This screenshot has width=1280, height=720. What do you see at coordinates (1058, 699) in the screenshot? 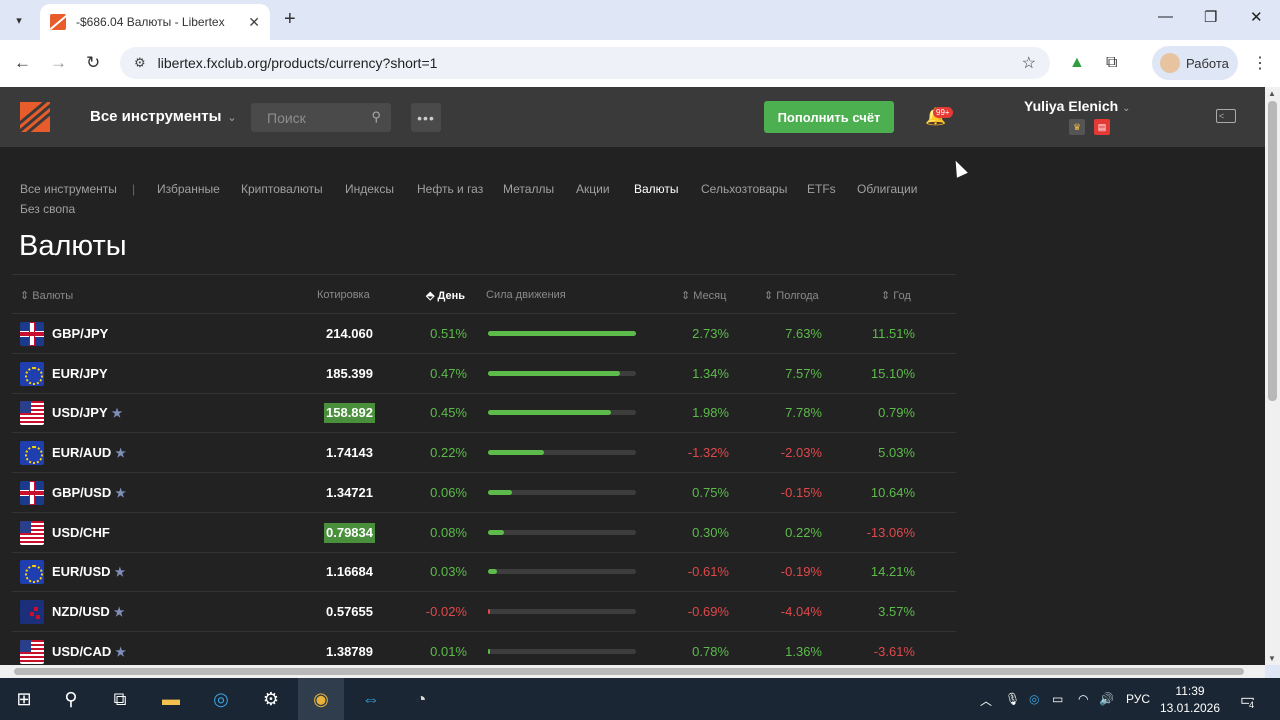
I see `battery-icon: ▭` at bounding box center [1058, 699].